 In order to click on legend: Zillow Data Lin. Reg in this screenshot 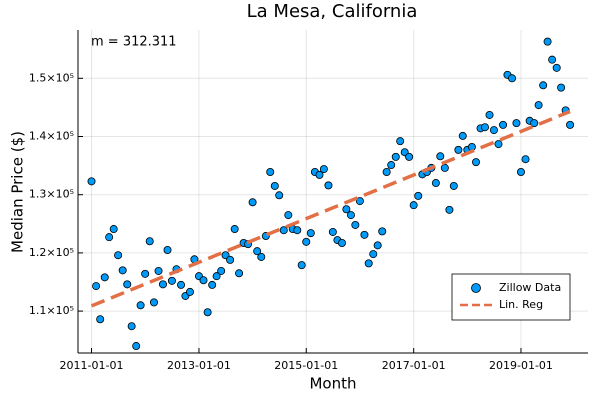, I will do `click(511, 297)`.